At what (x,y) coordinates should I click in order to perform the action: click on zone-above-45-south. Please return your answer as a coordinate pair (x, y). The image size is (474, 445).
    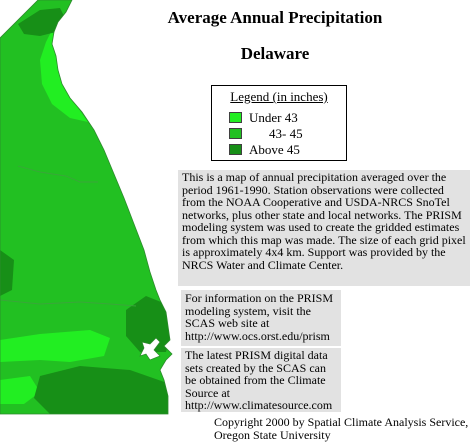
    Looking at the image, I should click on (102, 390).